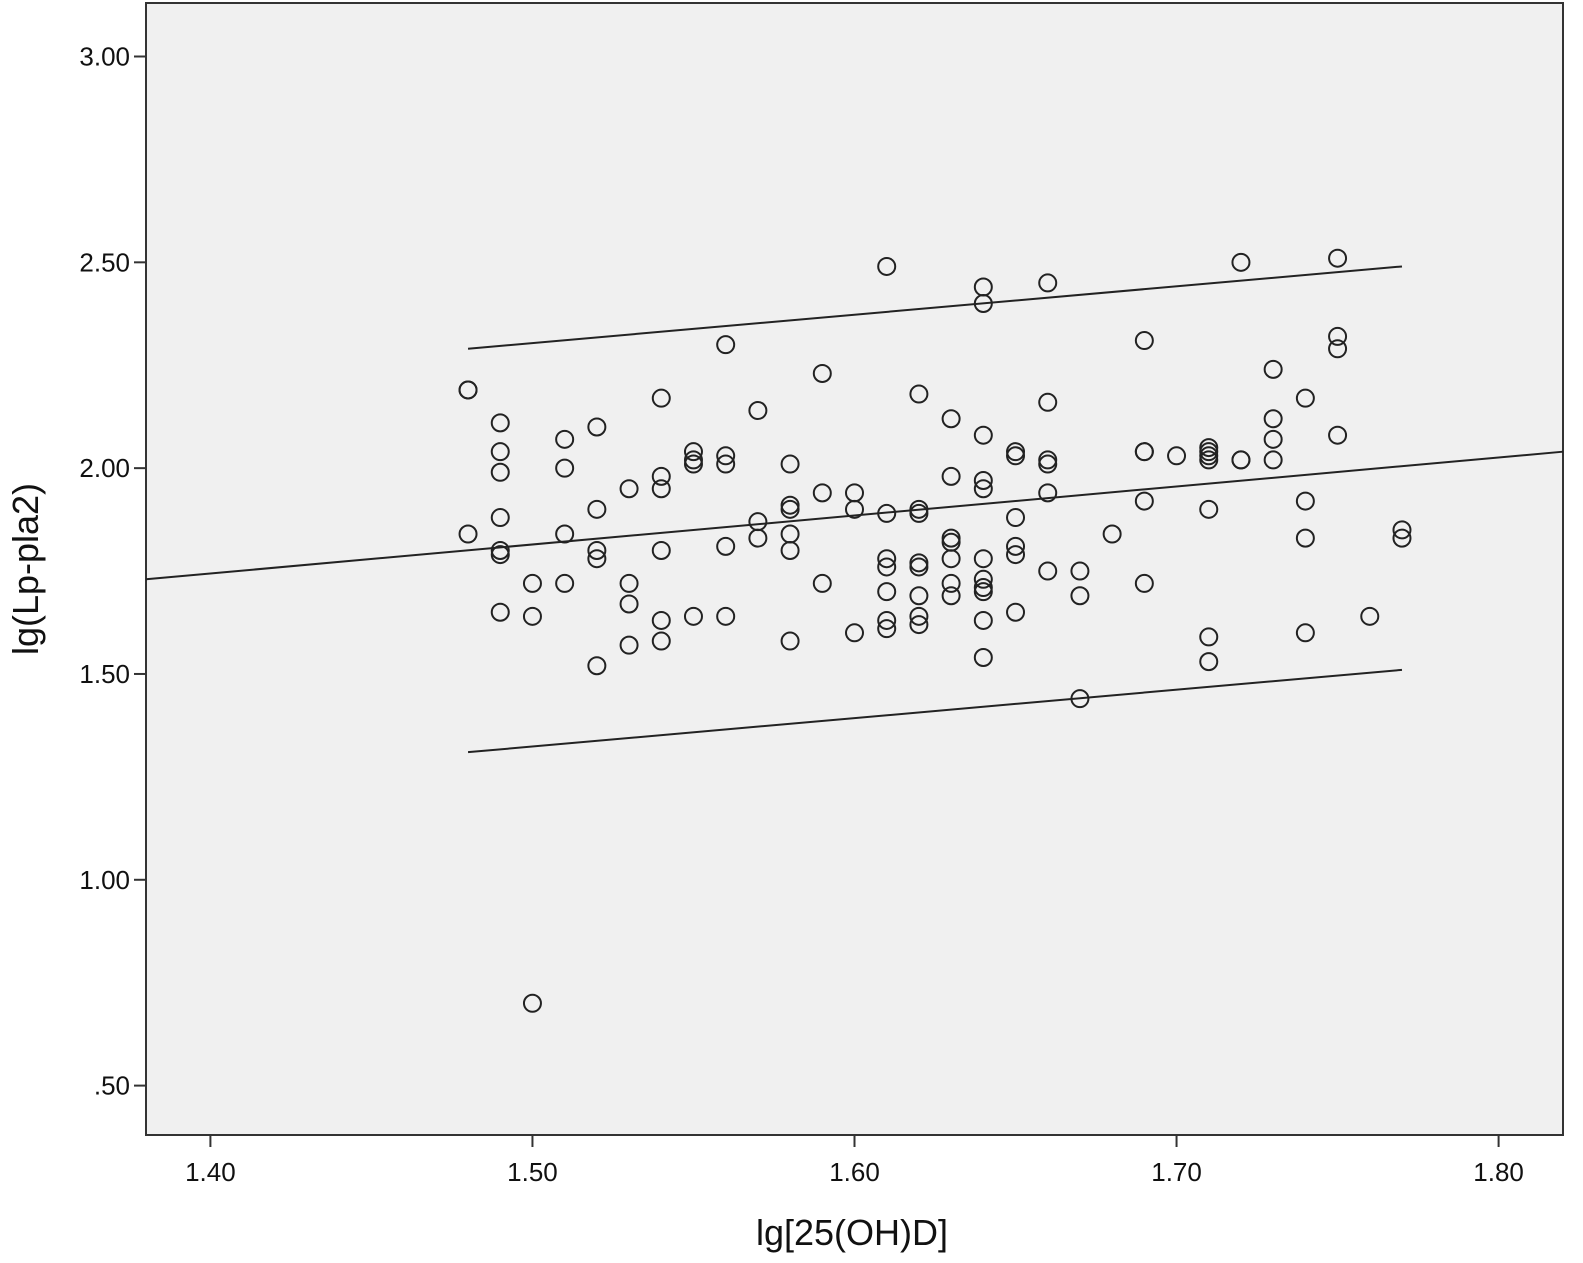 This screenshot has height=1263, width=1583. What do you see at coordinates (104, 57) in the screenshot?
I see `y-tick-label: 3.00` at bounding box center [104, 57].